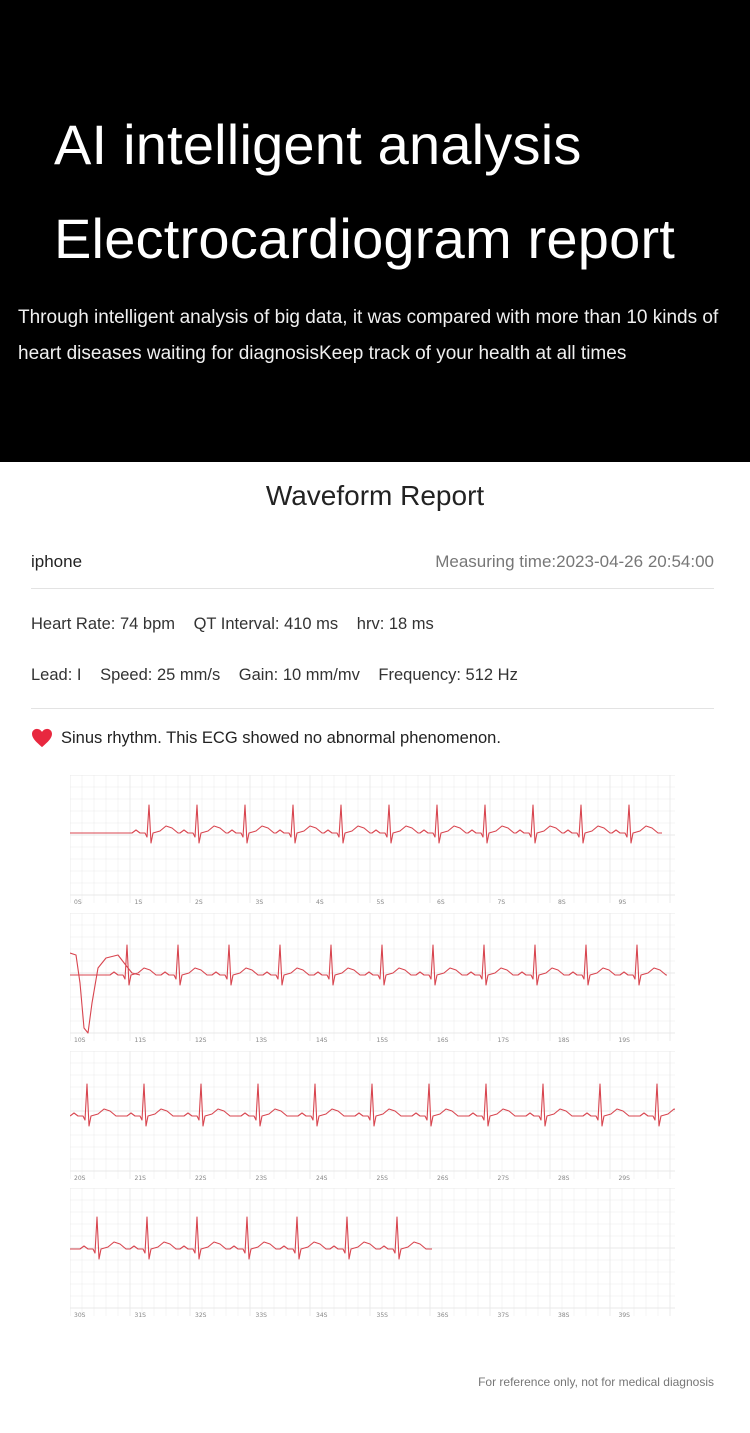 The height and width of the screenshot is (1433, 750). What do you see at coordinates (372, 1042) in the screenshot?
I see `time-axis: 10S 11S 12S 13S 14S 15S 16S 17S 18S 19S` at bounding box center [372, 1042].